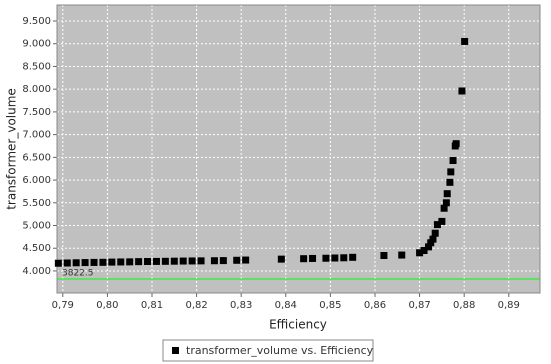  I want to click on y-tick-label: 9.500, so click(36, 21).